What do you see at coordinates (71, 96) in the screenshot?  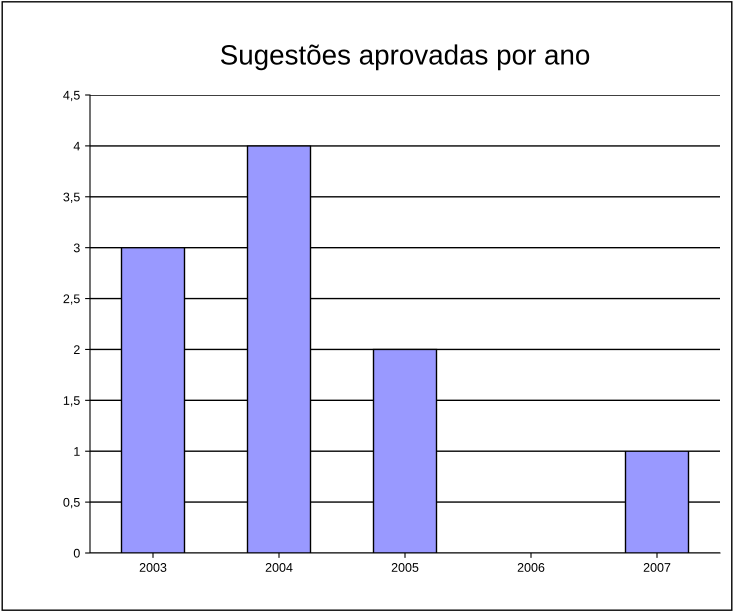 I see `y-tick-label: 4,5` at bounding box center [71, 96].